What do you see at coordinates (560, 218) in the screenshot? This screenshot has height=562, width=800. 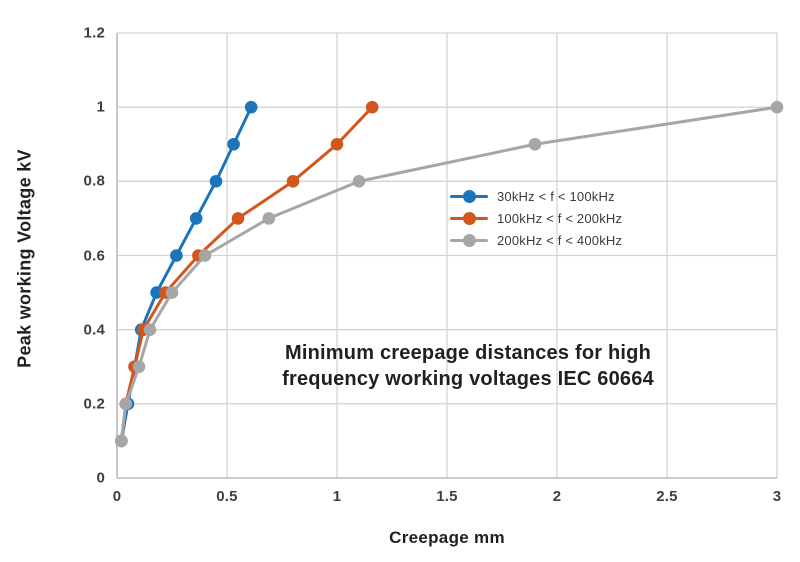 I see `legend-label: 100kHz < f < 200kHz` at bounding box center [560, 218].